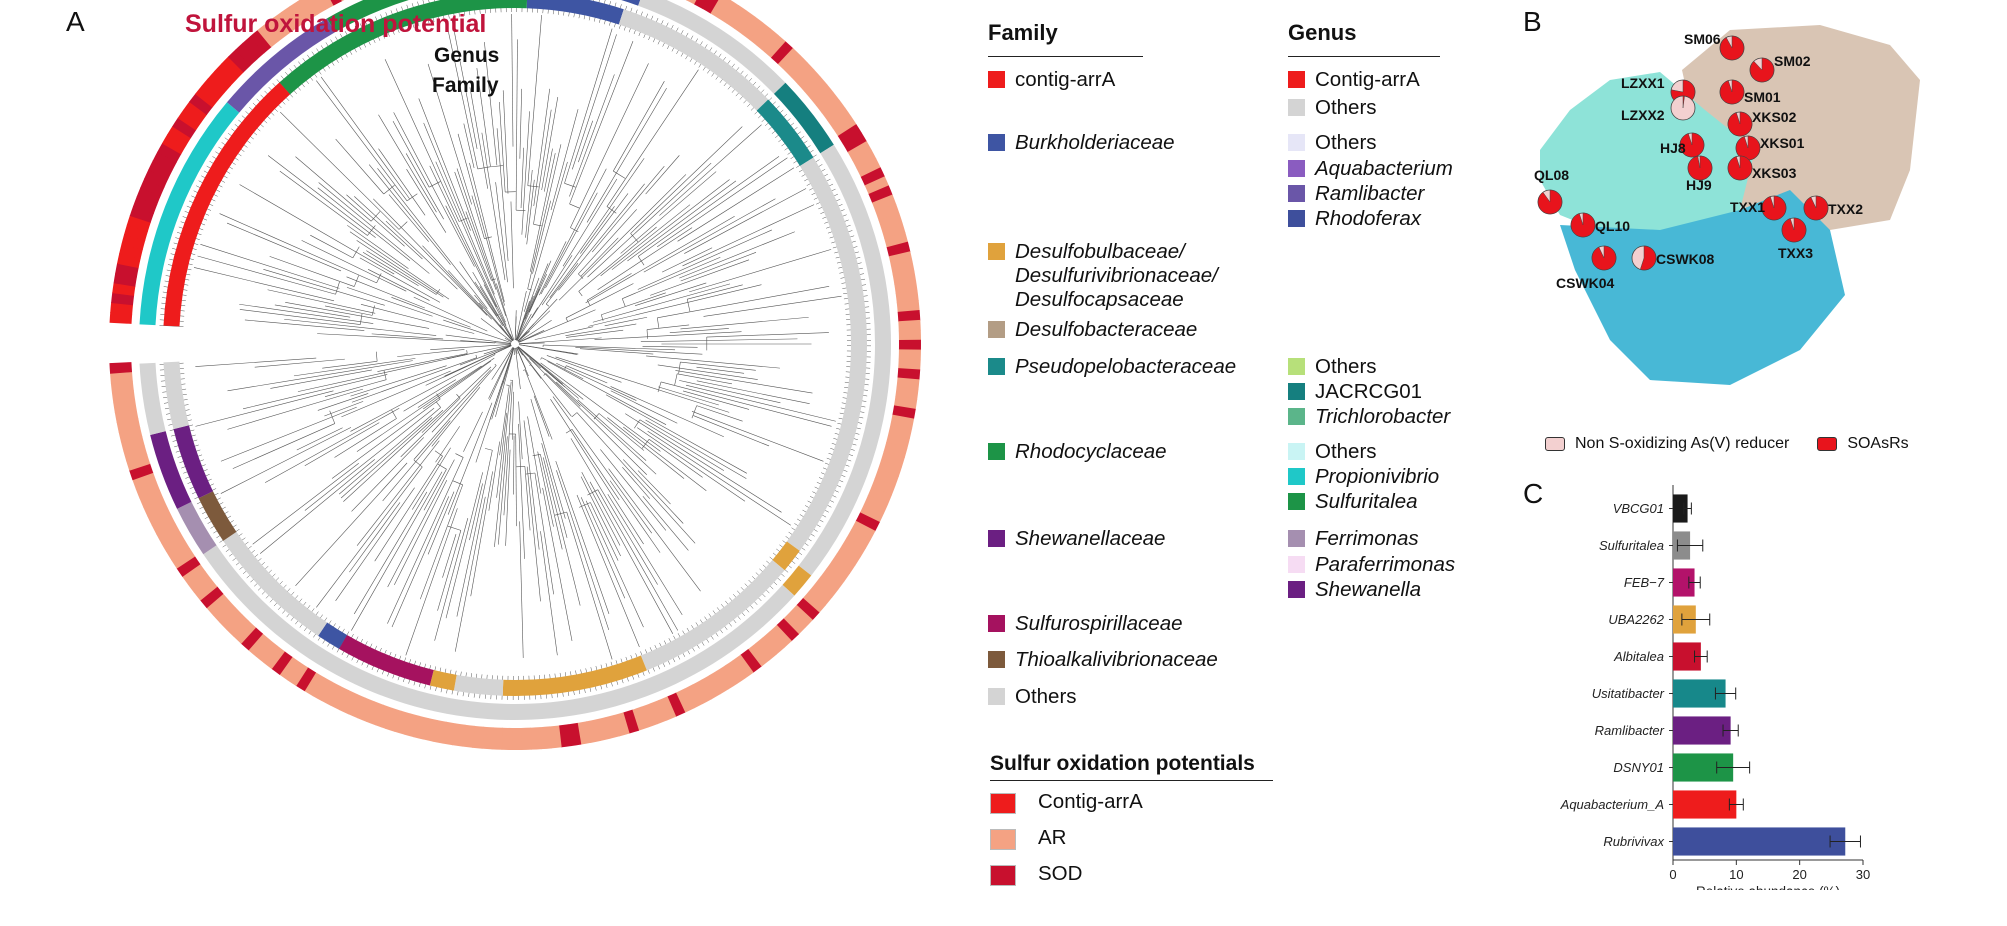 This screenshot has height=926, width=2007. I want to click on sulfur-legend-item: Contig-arrA, so click(1066, 802).